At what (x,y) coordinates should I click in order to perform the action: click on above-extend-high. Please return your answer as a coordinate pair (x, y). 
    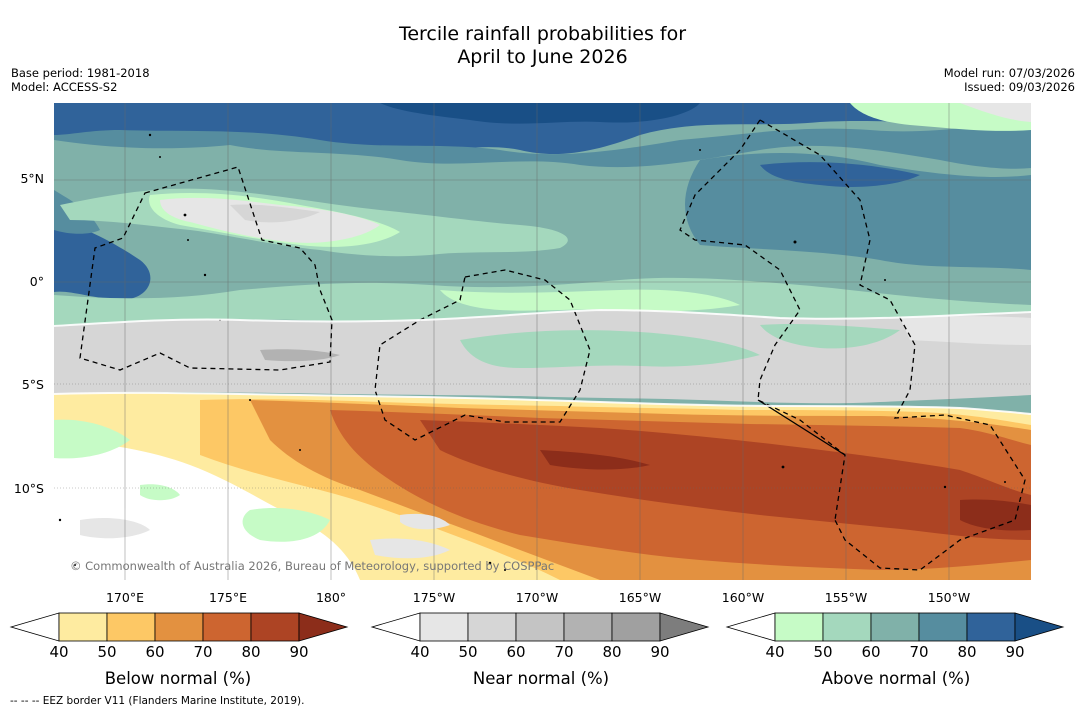
    Looking at the image, I should click on (1039, 627).